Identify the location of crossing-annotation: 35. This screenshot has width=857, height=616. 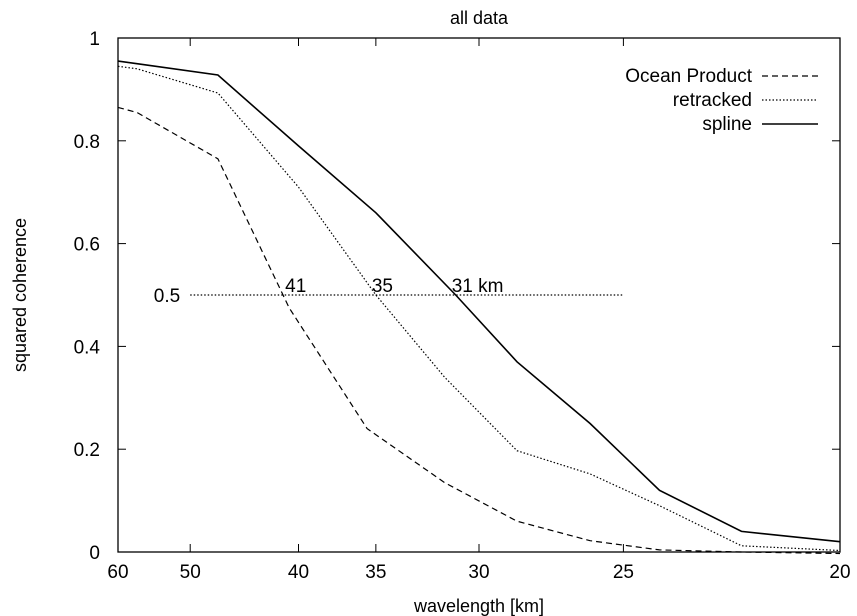
(382, 286).